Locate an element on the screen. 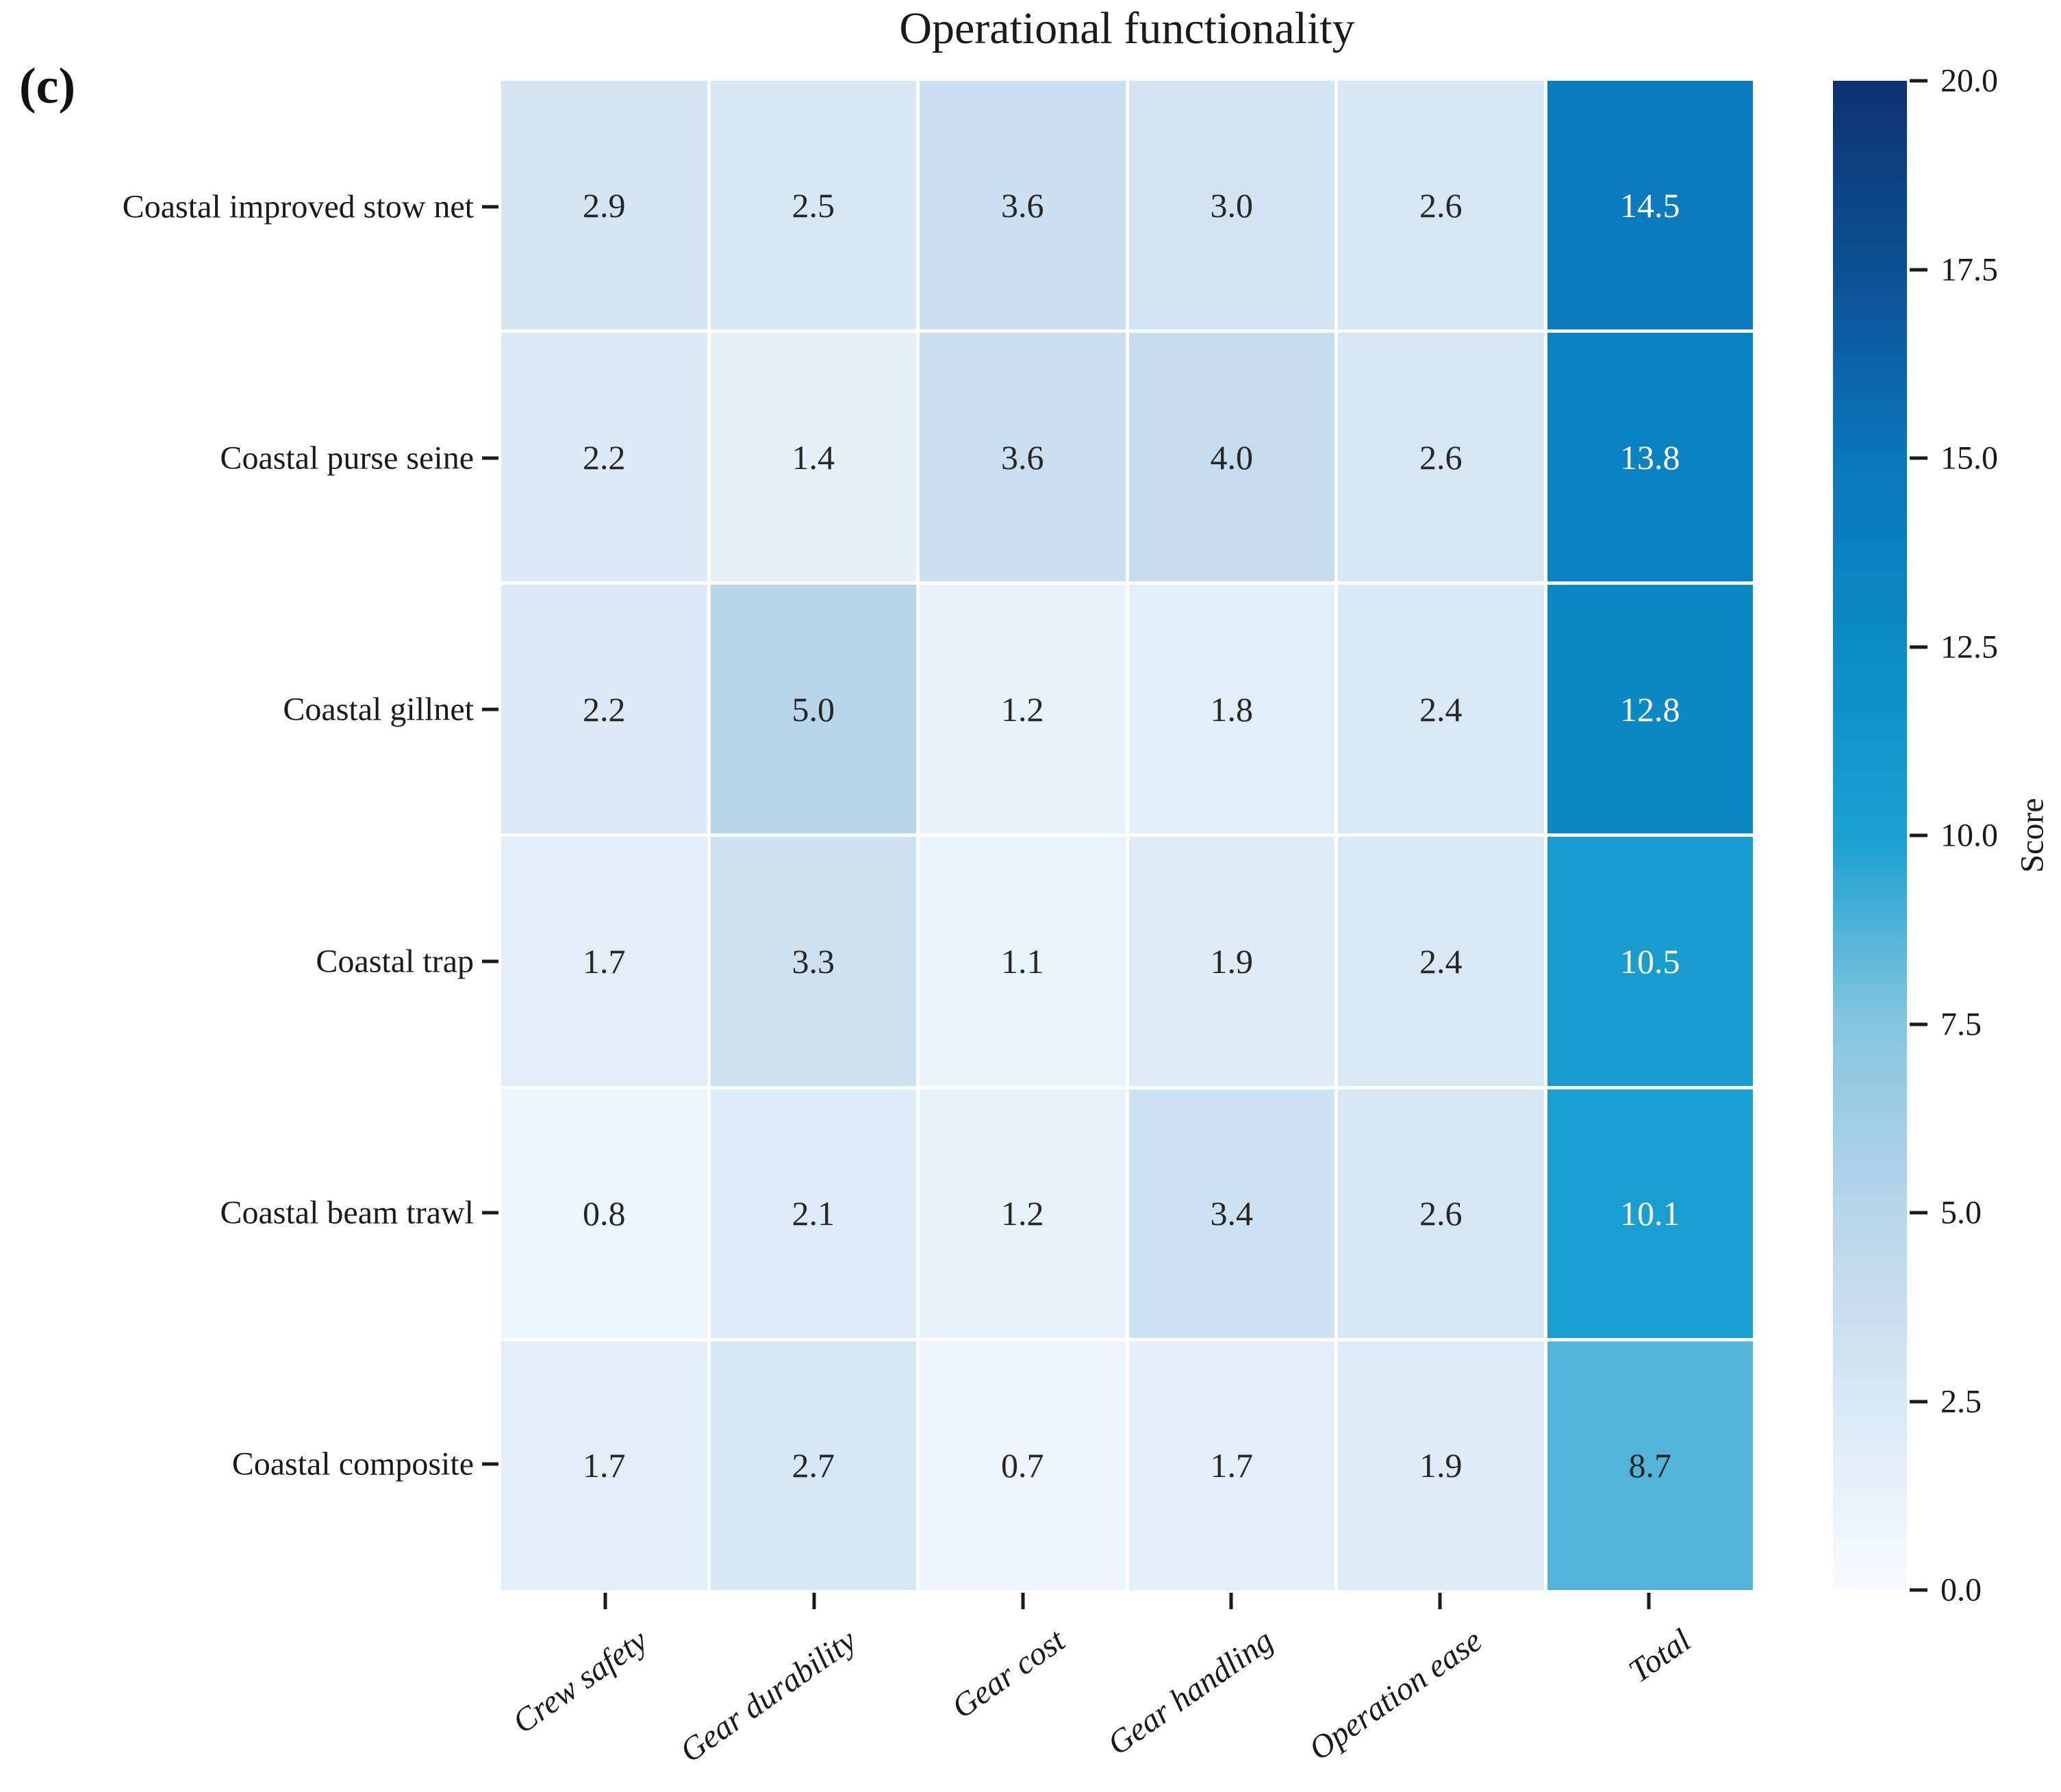  heatmap-cell-r3c4: 2.4 is located at coordinates (1441, 961).